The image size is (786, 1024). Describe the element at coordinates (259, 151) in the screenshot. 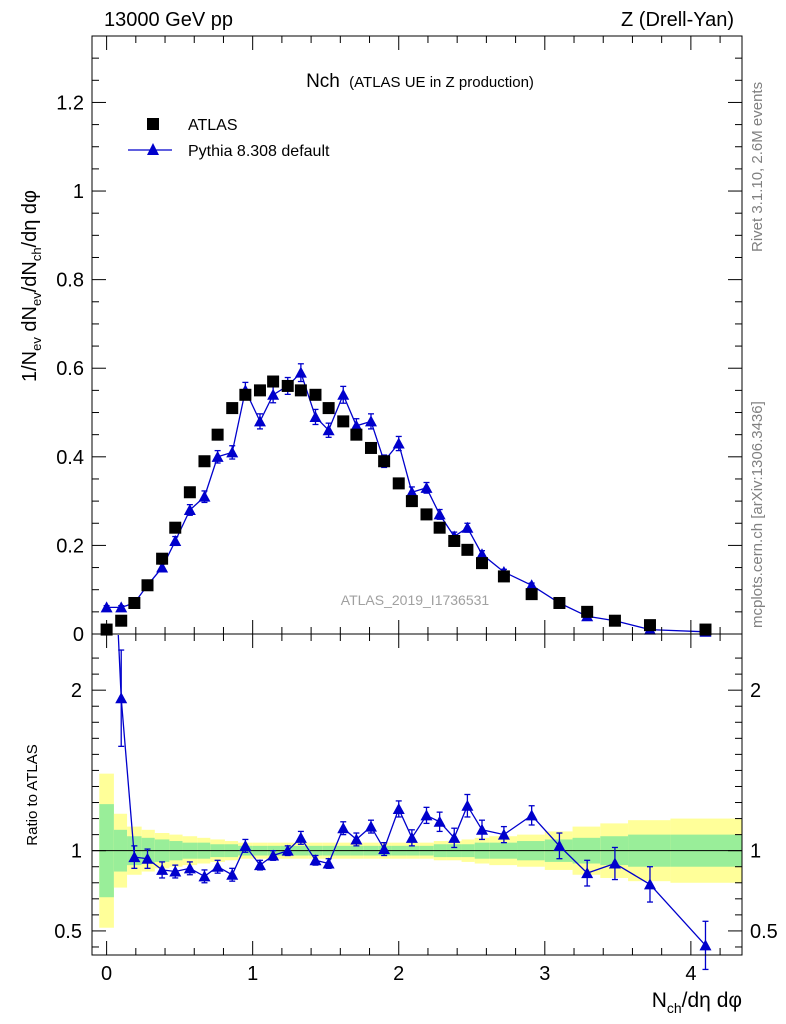

I see `legend-label-pythia: Pythia 8.308 default` at that location.